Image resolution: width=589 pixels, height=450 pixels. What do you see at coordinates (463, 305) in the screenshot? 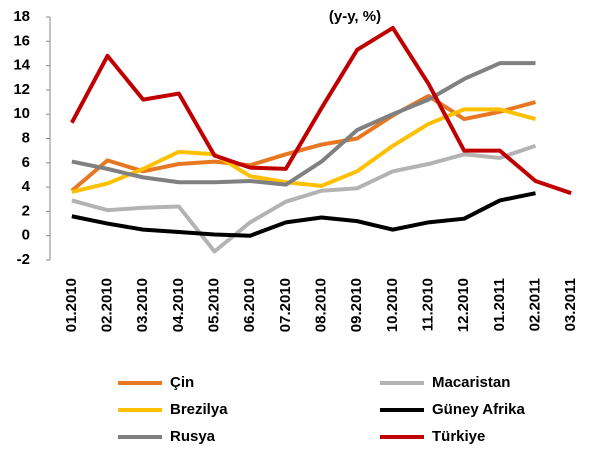
I see `x-tick-label: 12.2010` at bounding box center [463, 305].